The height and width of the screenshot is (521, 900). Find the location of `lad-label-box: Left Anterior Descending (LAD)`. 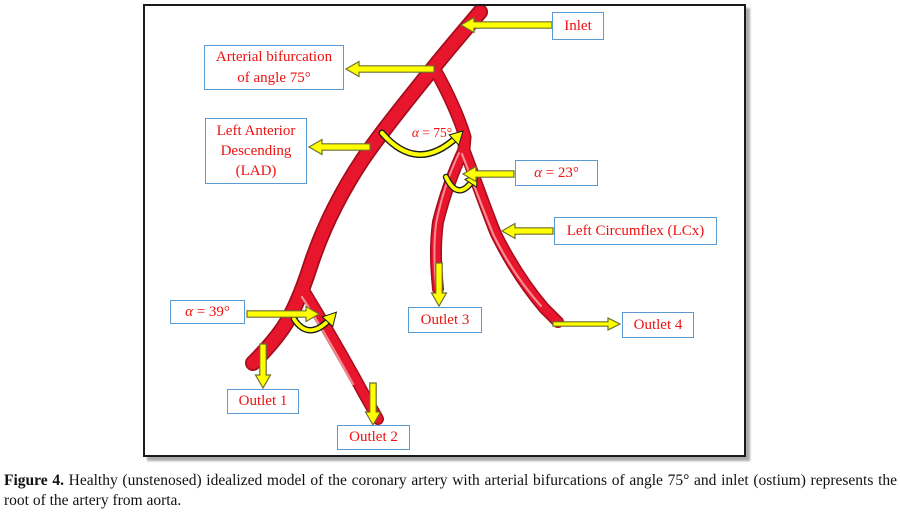

lad-label-box: Left Anterior Descending (LAD) is located at coordinates (256, 151).